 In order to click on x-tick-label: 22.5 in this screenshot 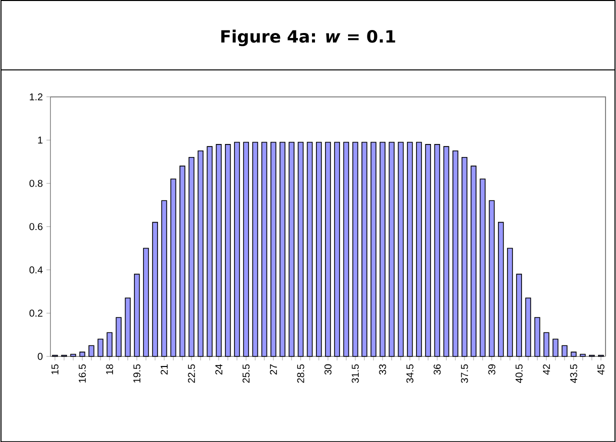, I will do `click(191, 373)`.